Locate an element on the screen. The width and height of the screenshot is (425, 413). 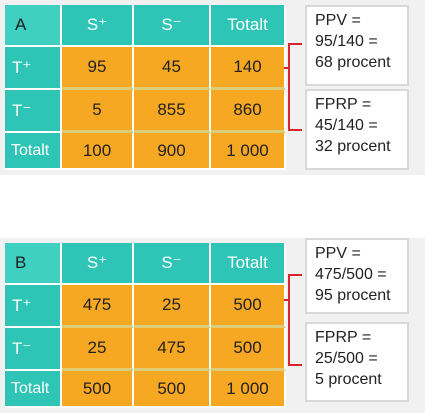
ppv-box: PPV = 475/500 = 95 procent is located at coordinates (357, 276).